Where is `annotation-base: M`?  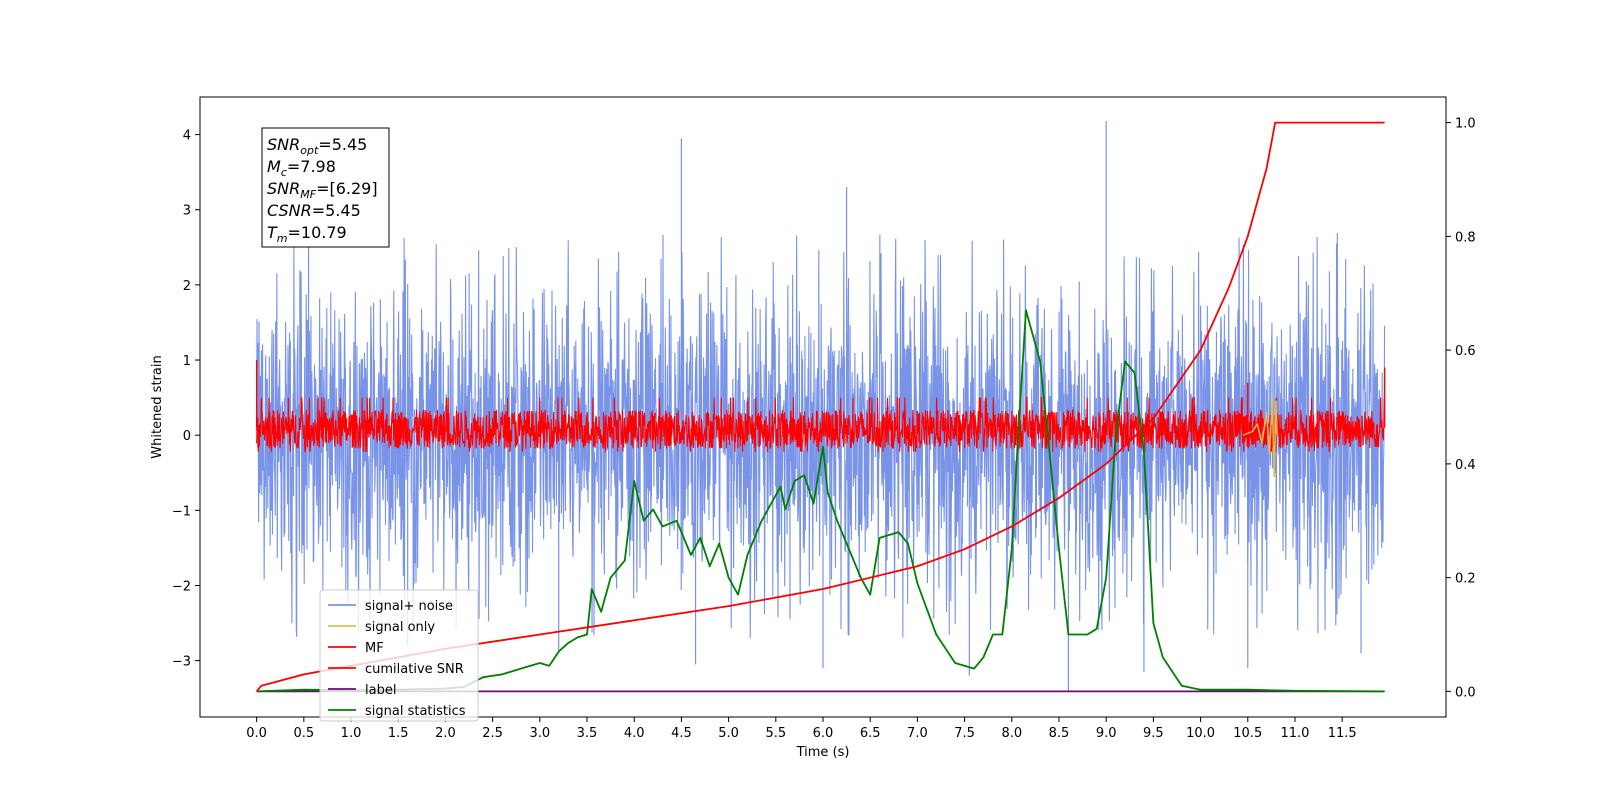 annotation-base: M is located at coordinates (274, 166).